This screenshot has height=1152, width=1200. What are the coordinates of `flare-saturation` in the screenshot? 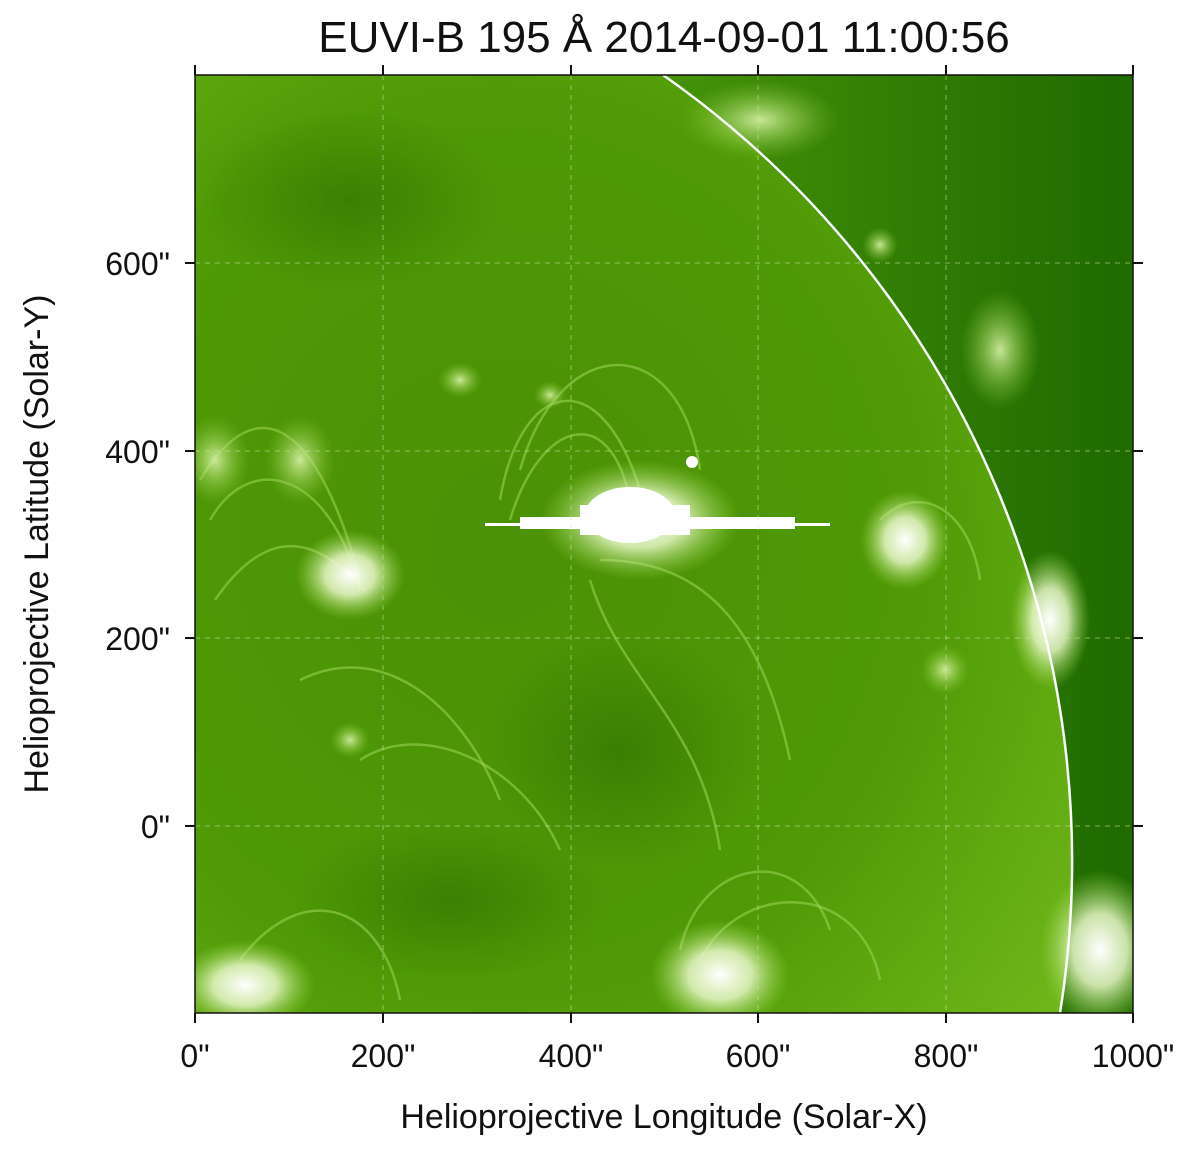 It's located at (657, 499).